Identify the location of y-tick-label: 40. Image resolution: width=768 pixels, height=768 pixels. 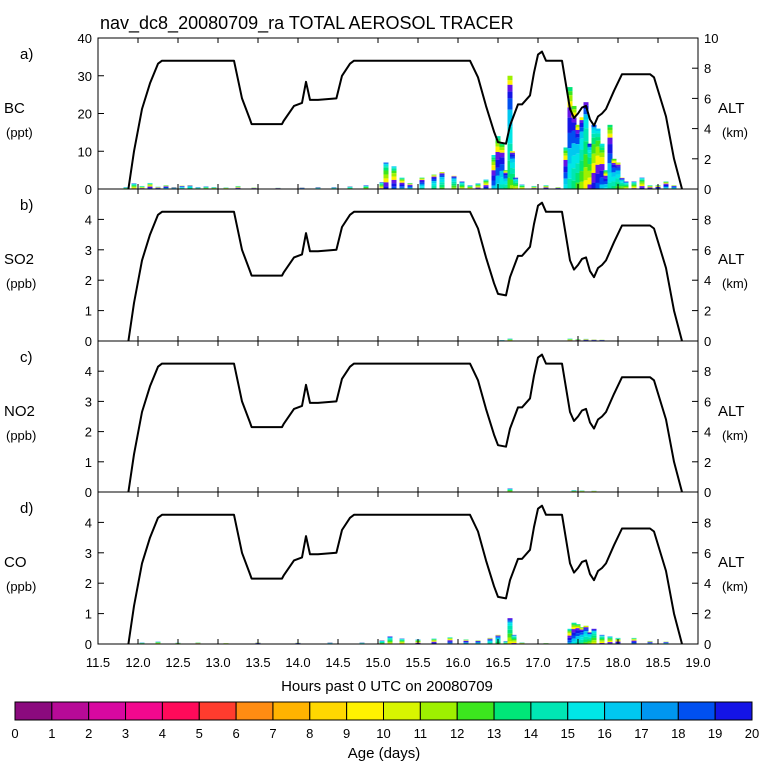
(85, 38).